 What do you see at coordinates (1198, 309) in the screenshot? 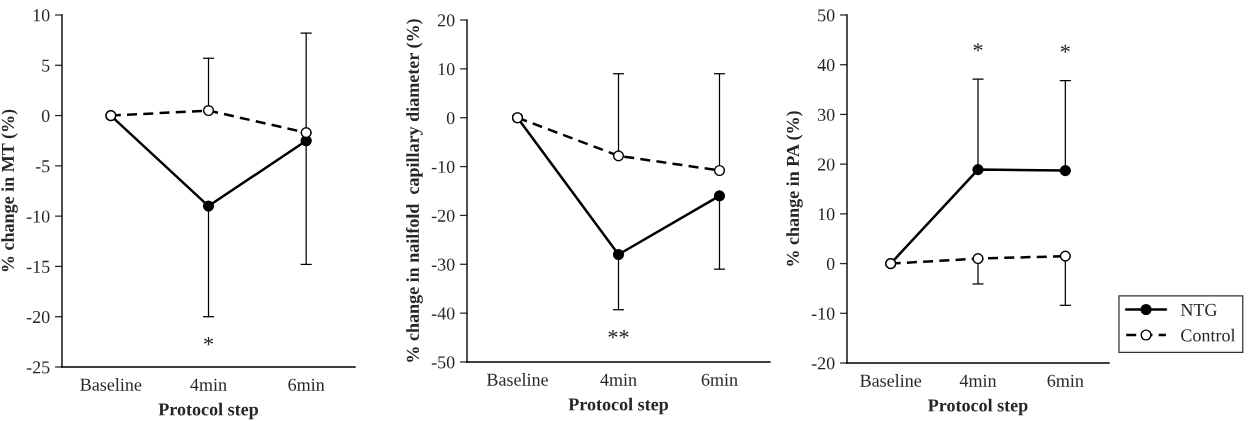
I see `legend-label: NTG` at bounding box center [1198, 309].